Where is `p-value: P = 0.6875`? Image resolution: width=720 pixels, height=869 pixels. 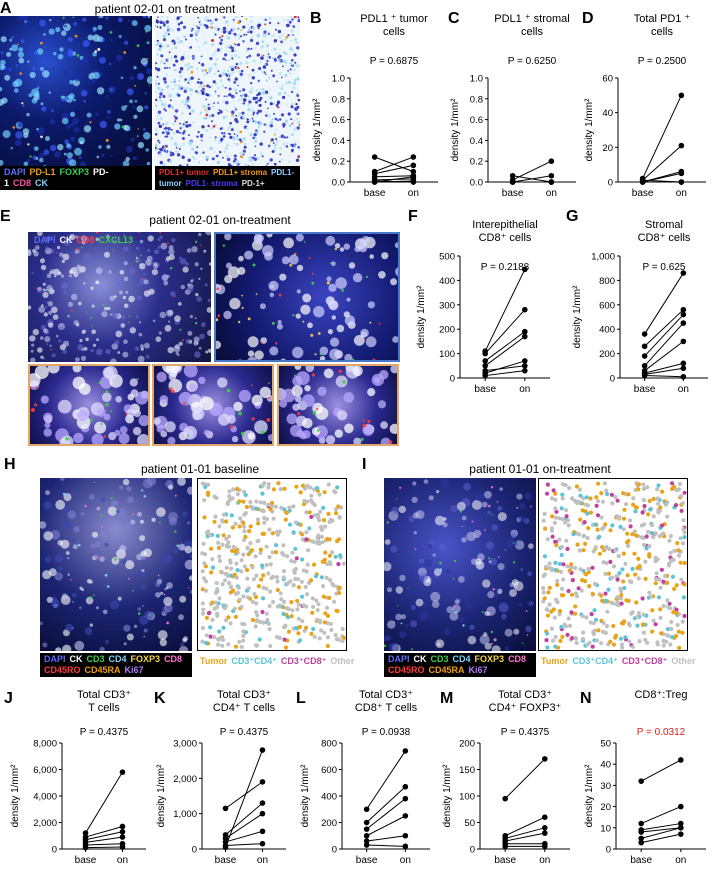 p-value: P = 0.6875 is located at coordinates (394, 61).